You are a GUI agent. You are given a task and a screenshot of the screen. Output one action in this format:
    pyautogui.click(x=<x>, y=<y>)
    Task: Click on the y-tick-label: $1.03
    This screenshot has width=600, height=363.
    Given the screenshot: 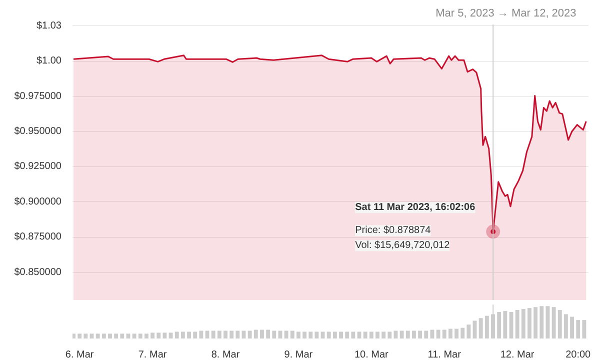 What is the action you would take?
    pyautogui.click(x=49, y=26)
    